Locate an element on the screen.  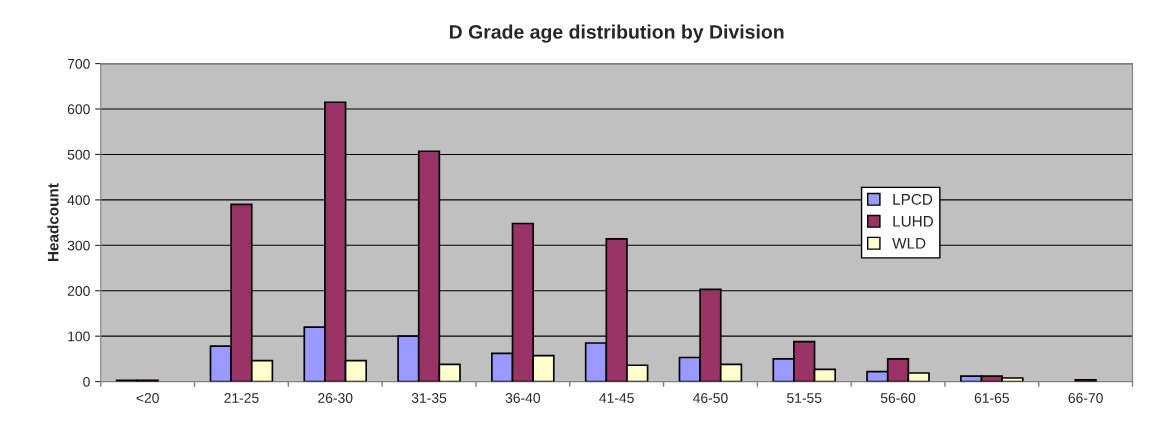
y-tick-label: 300 is located at coordinates (78, 245).